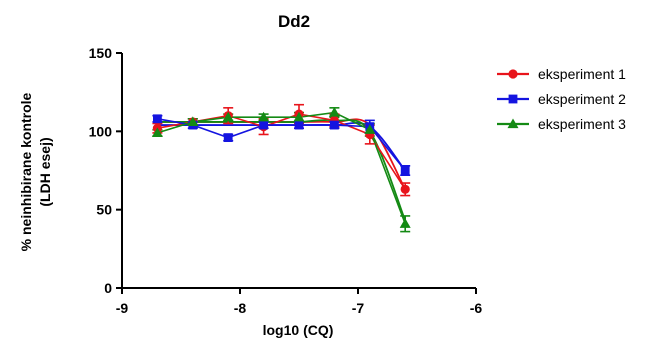 This screenshot has height=348, width=658. Describe the element at coordinates (240, 308) in the screenshot. I see `x-tick-label: -8` at that location.